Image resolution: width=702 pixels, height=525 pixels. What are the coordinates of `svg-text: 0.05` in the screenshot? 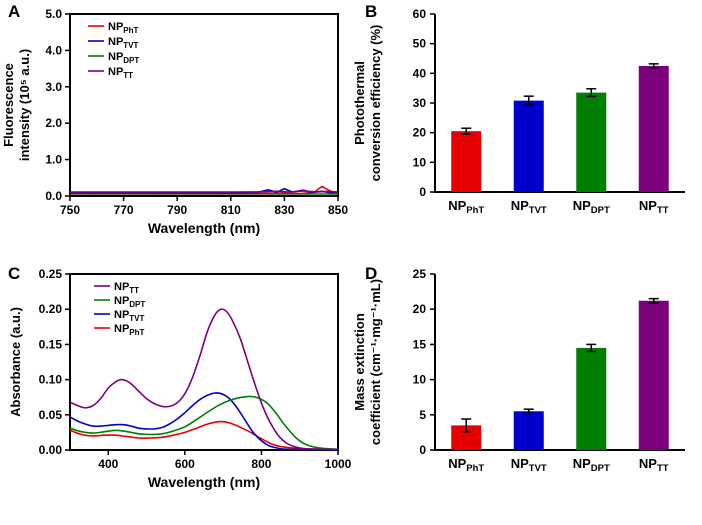 It's located at (51, 415).